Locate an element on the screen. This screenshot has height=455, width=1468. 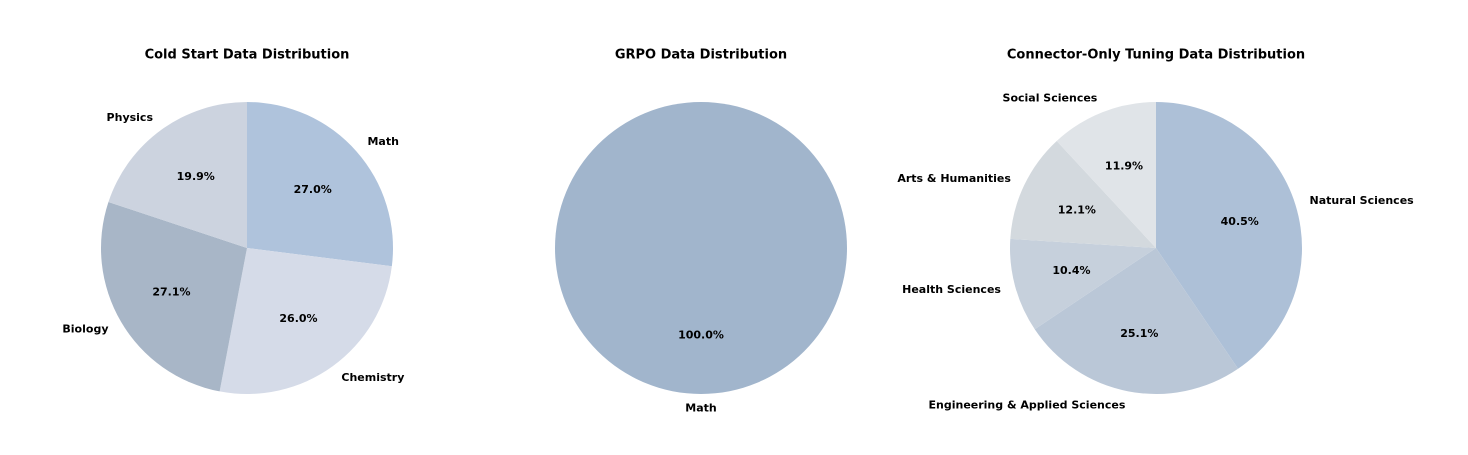
chart-title: GRPO Data Distribution is located at coordinates (701, 55).